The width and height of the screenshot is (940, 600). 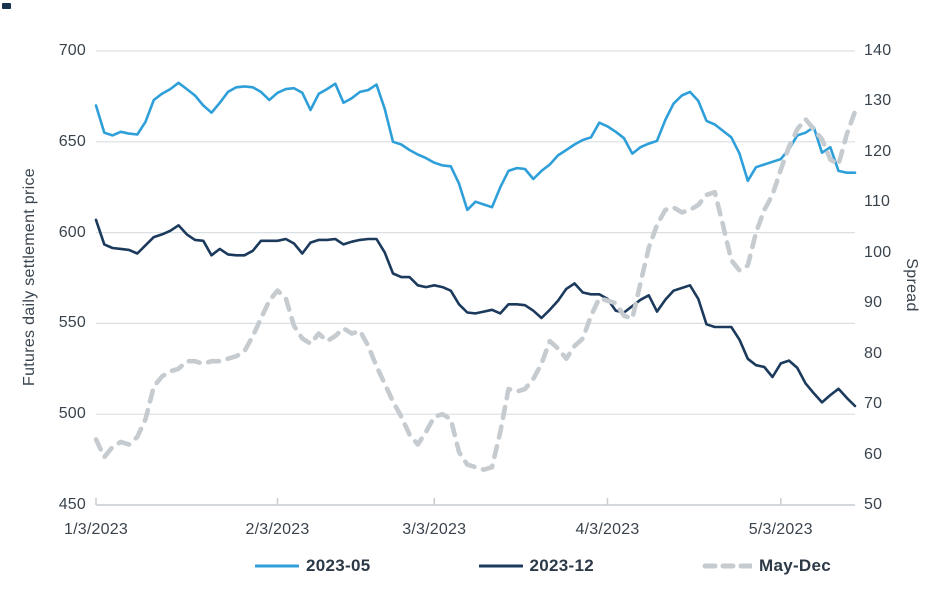 I want to click on left-axis-tick-label: 650, so click(x=72, y=141).